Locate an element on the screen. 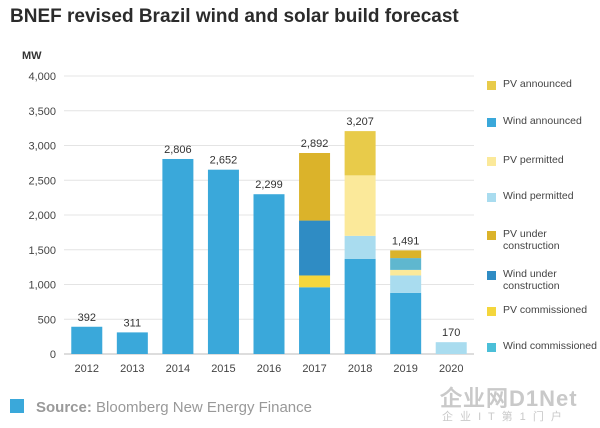  y-axis-unit: MW is located at coordinates (32, 56).